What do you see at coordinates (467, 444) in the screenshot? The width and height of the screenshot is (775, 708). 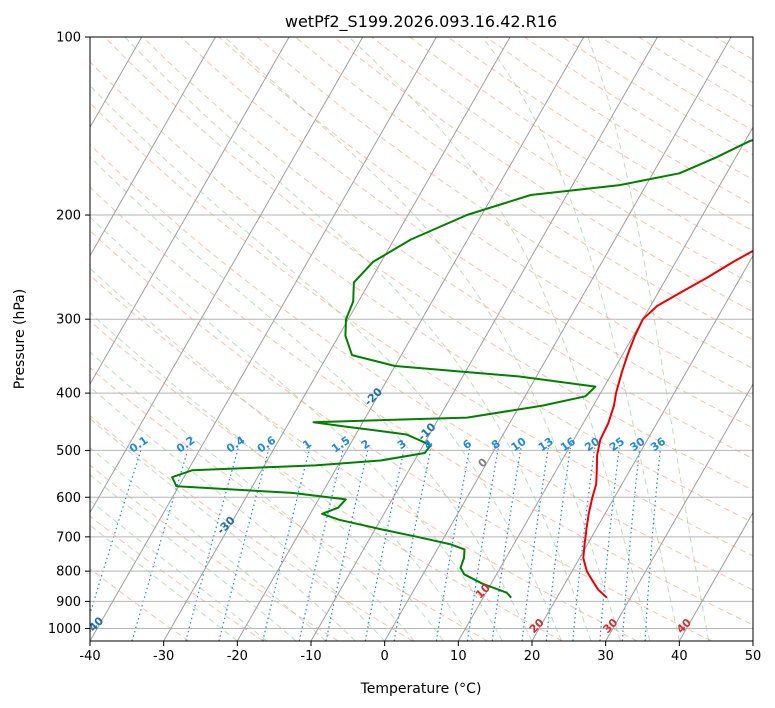 I see `mixing-ratio-label: 6` at bounding box center [467, 444].